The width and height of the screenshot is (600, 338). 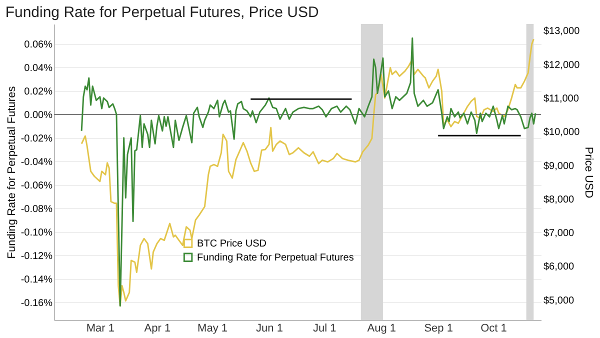 I want to click on y2-tick-label: $5,000, so click(x=559, y=300).